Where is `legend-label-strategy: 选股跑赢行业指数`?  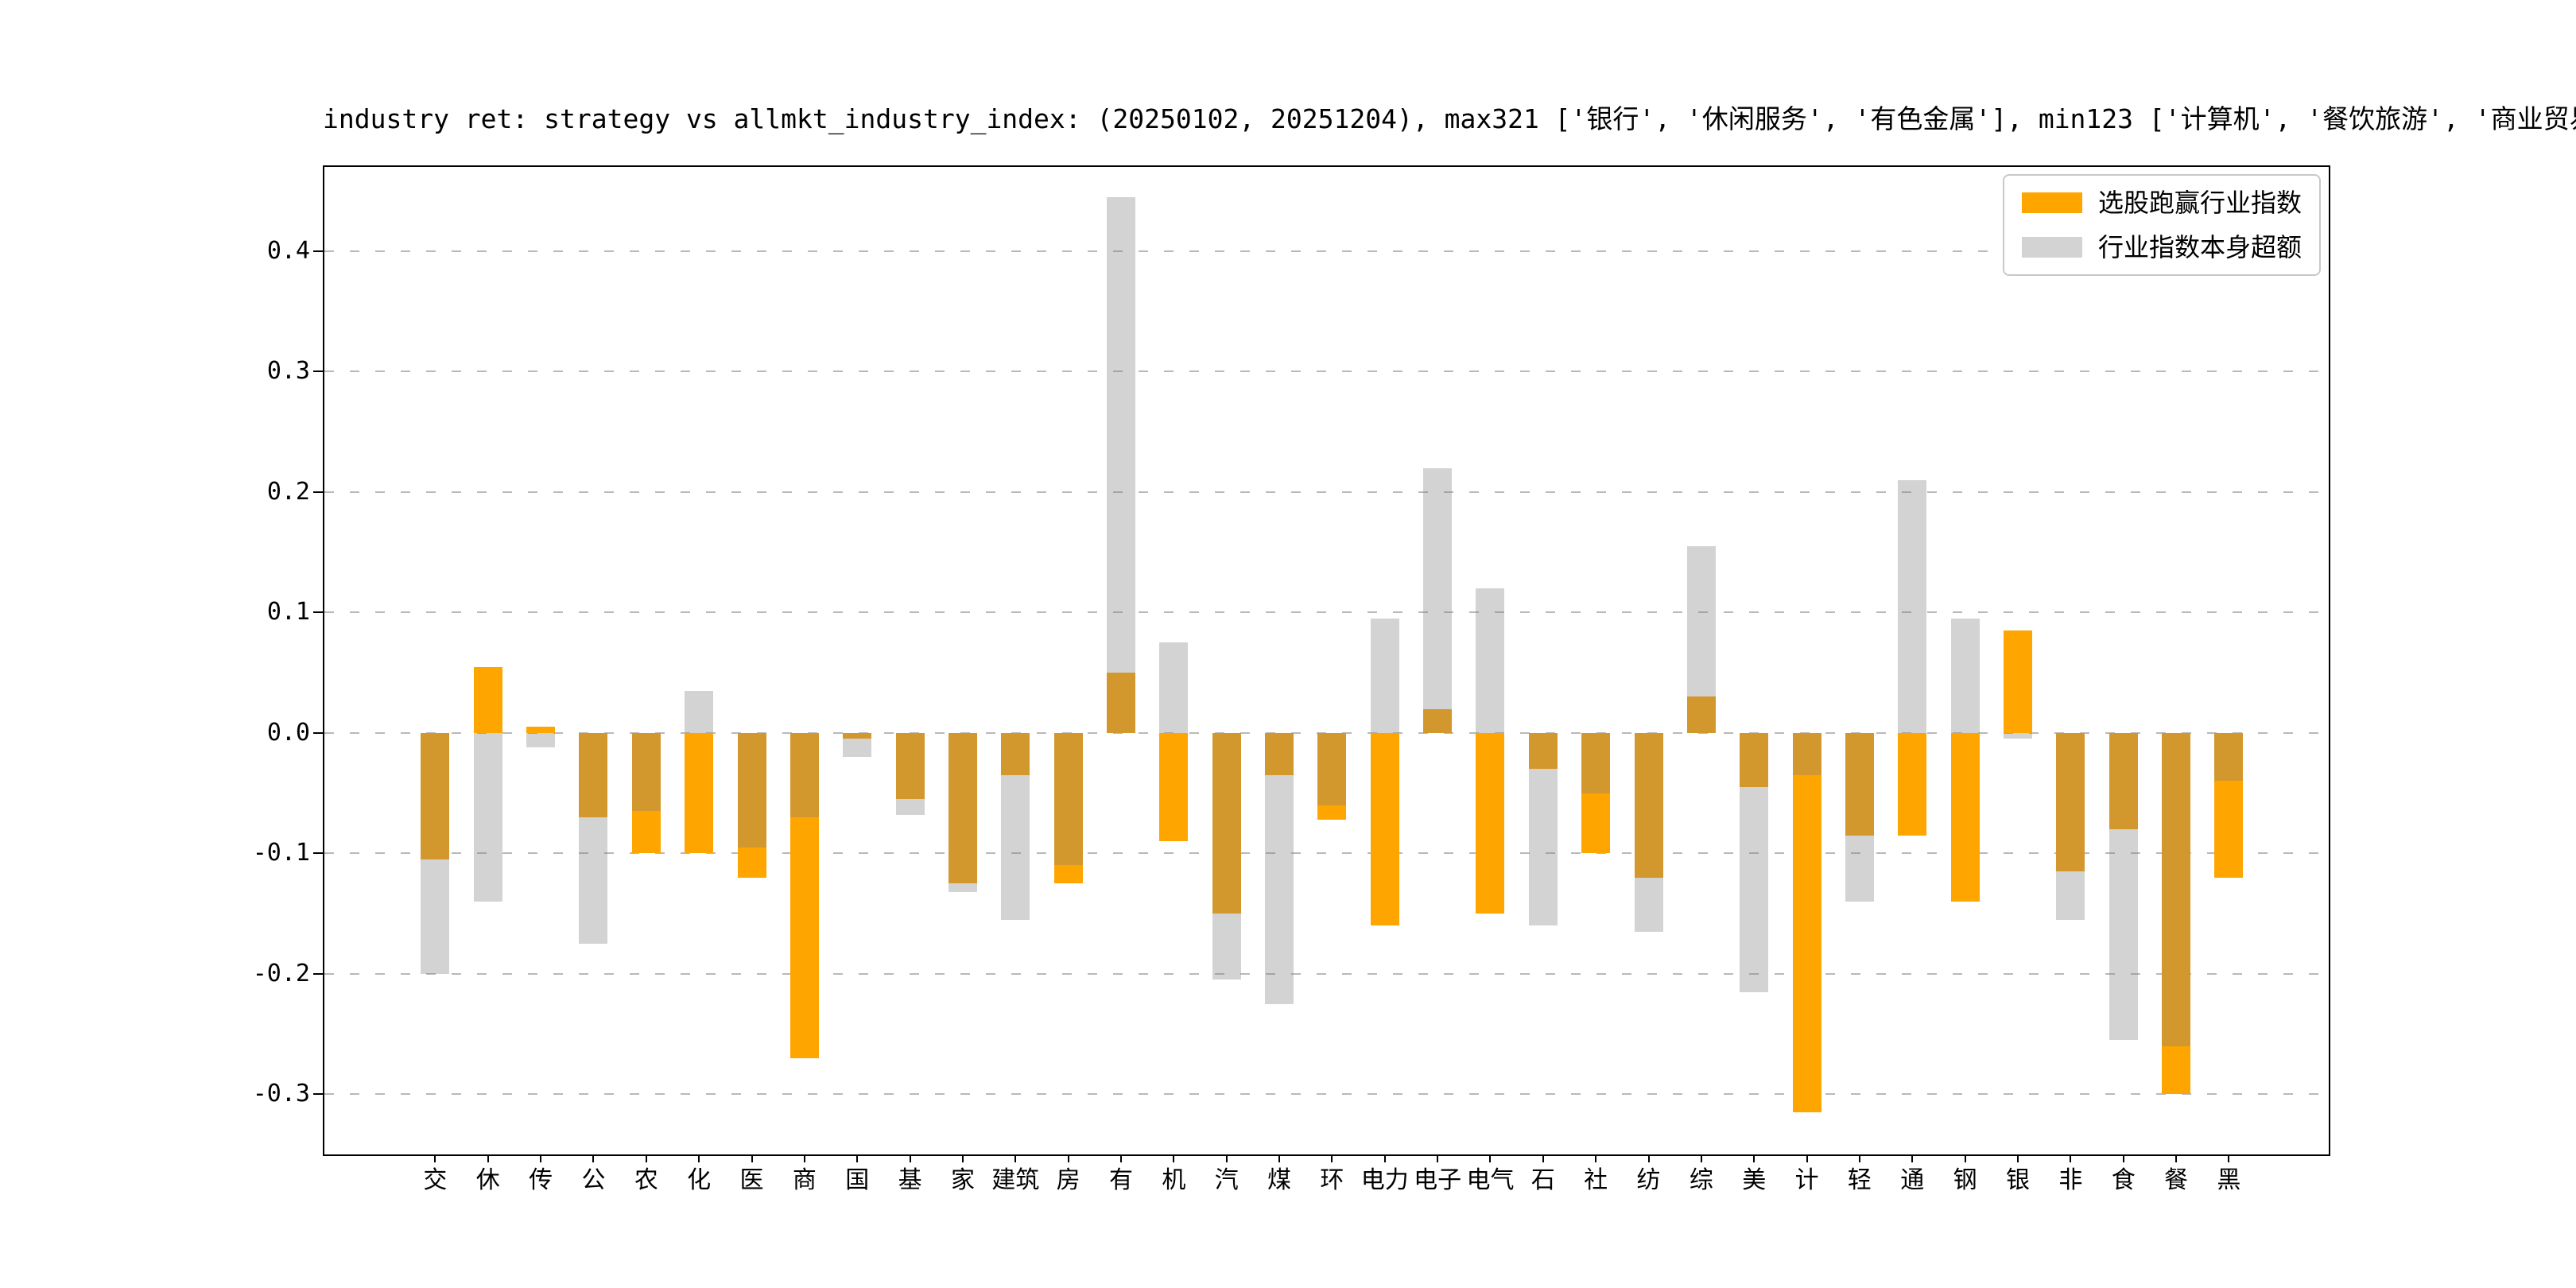
legend-label-strategy: 选股跑赢行业指数 is located at coordinates (2199, 203).